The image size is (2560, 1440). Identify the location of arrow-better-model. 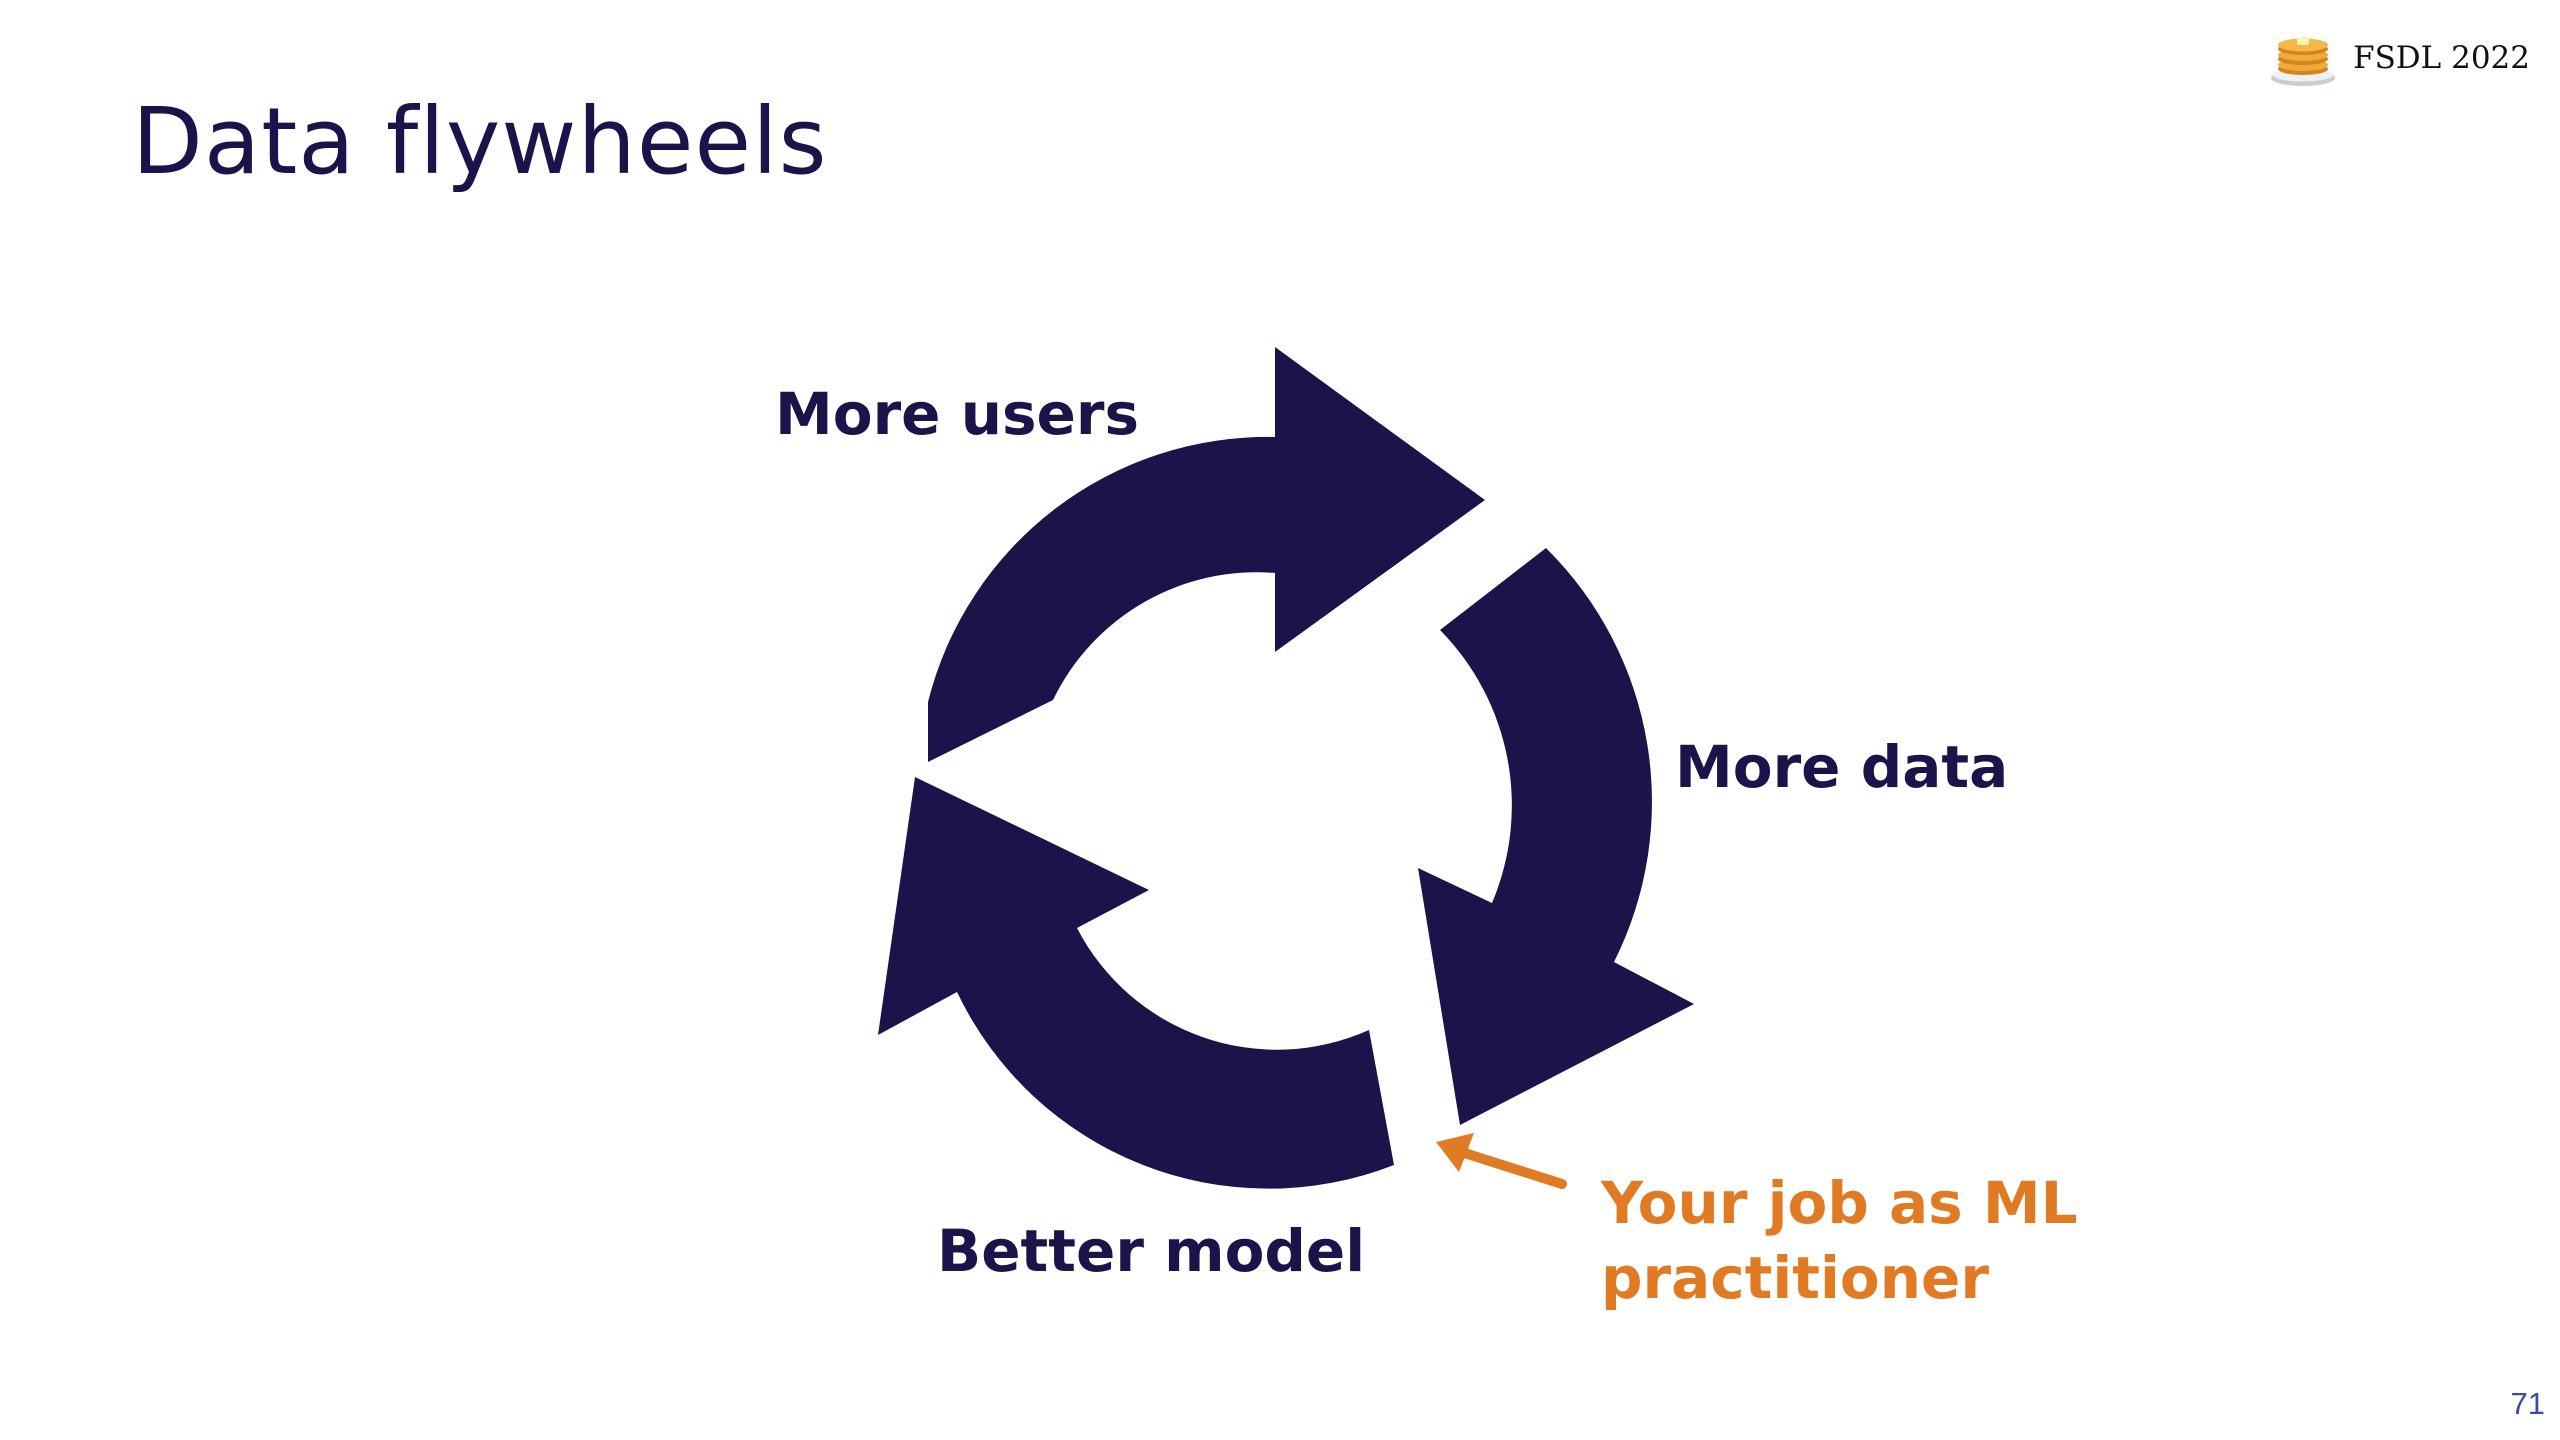
(1136, 983).